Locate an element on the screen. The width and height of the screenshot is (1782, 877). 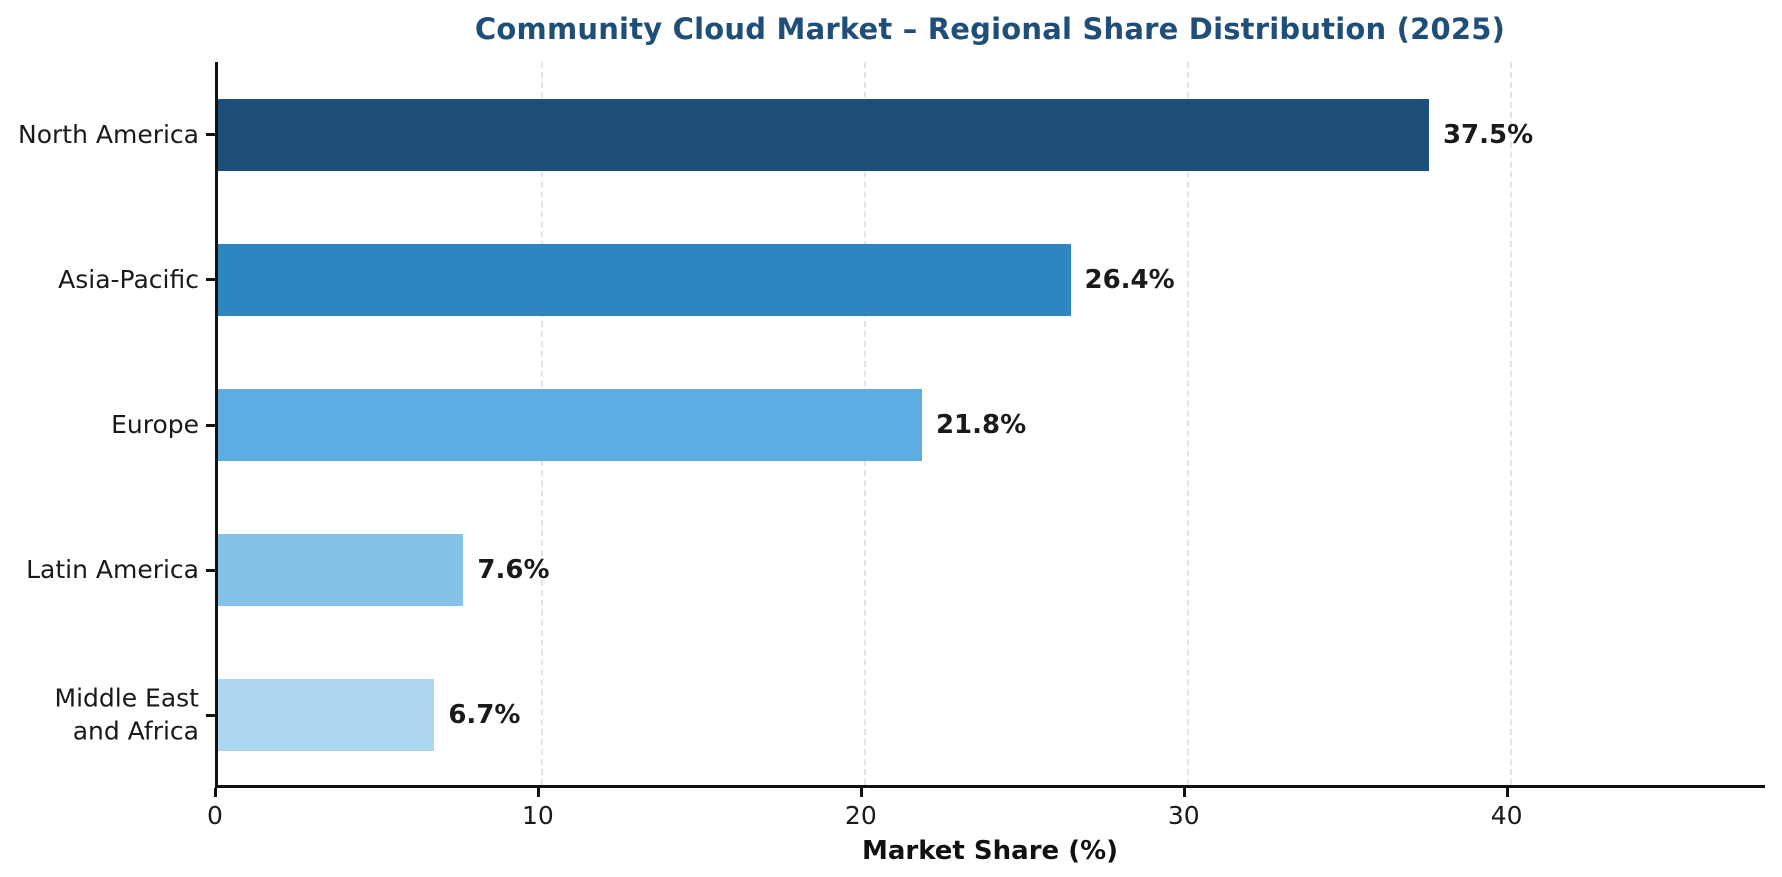
y-tick-middle-east-and-africa is located at coordinates (210, 715).